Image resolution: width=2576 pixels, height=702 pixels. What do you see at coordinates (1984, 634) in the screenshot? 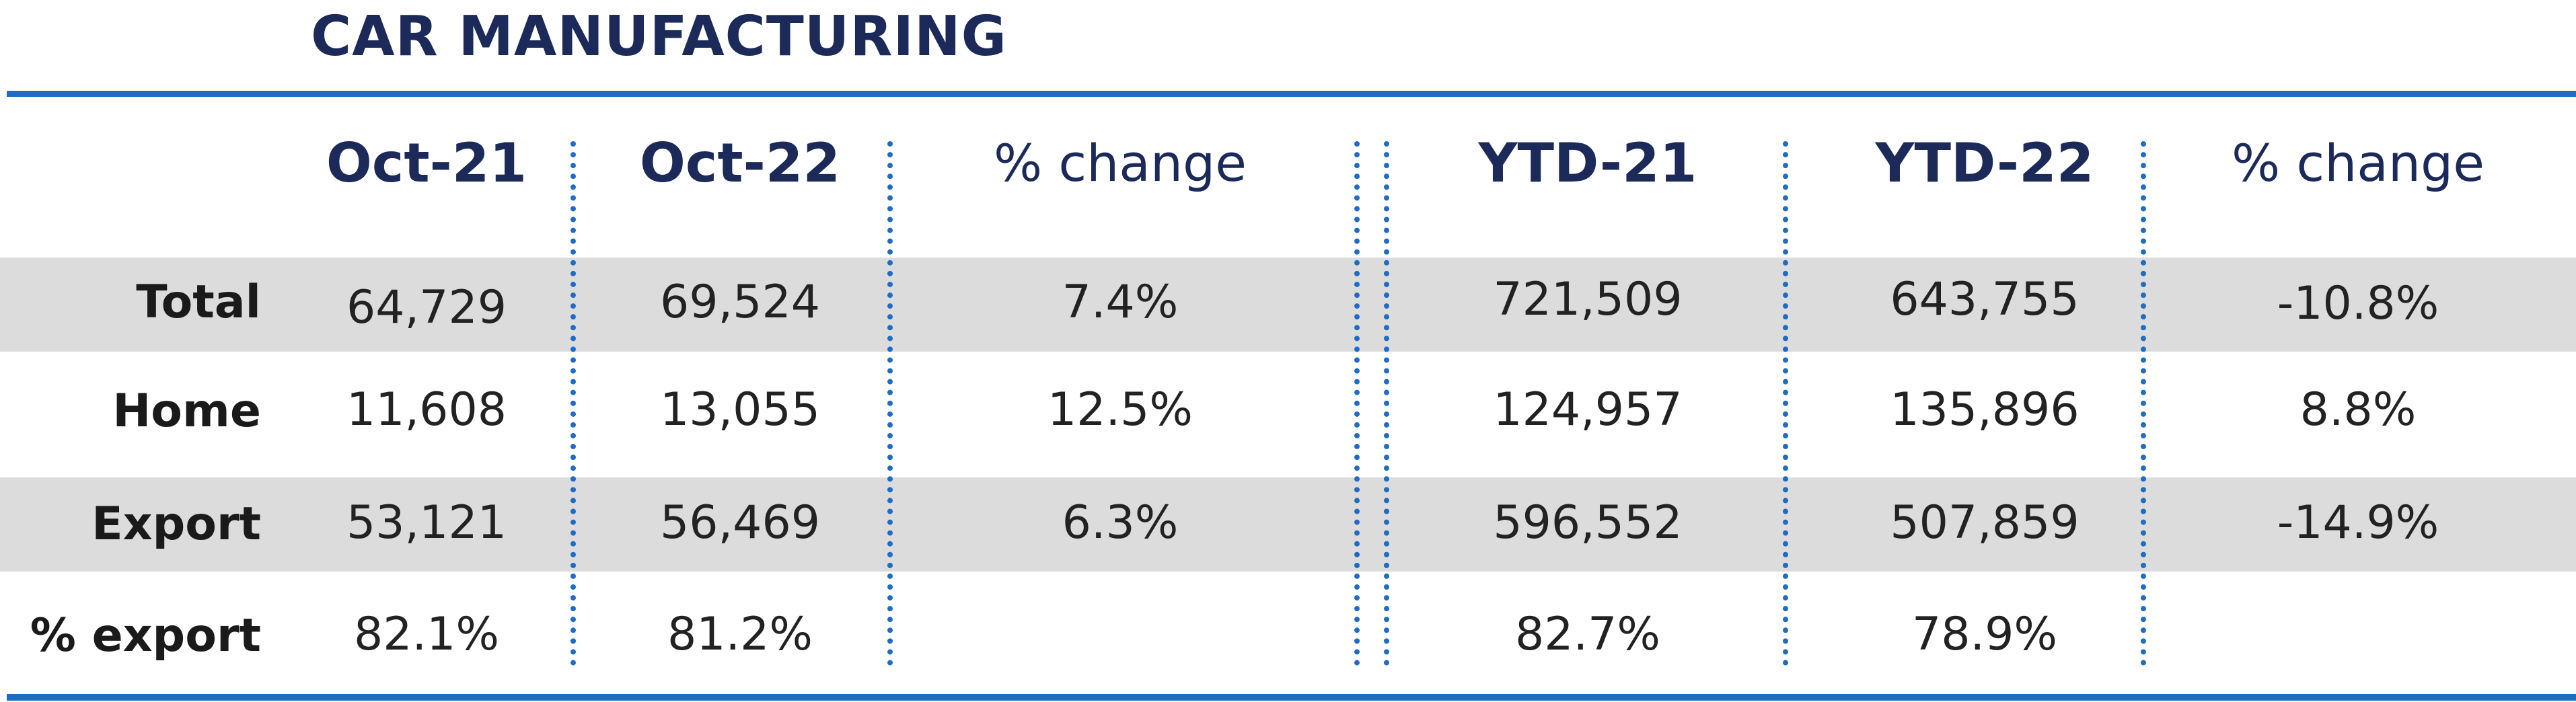
I see `table-cell: 78.9%` at bounding box center [1984, 634].